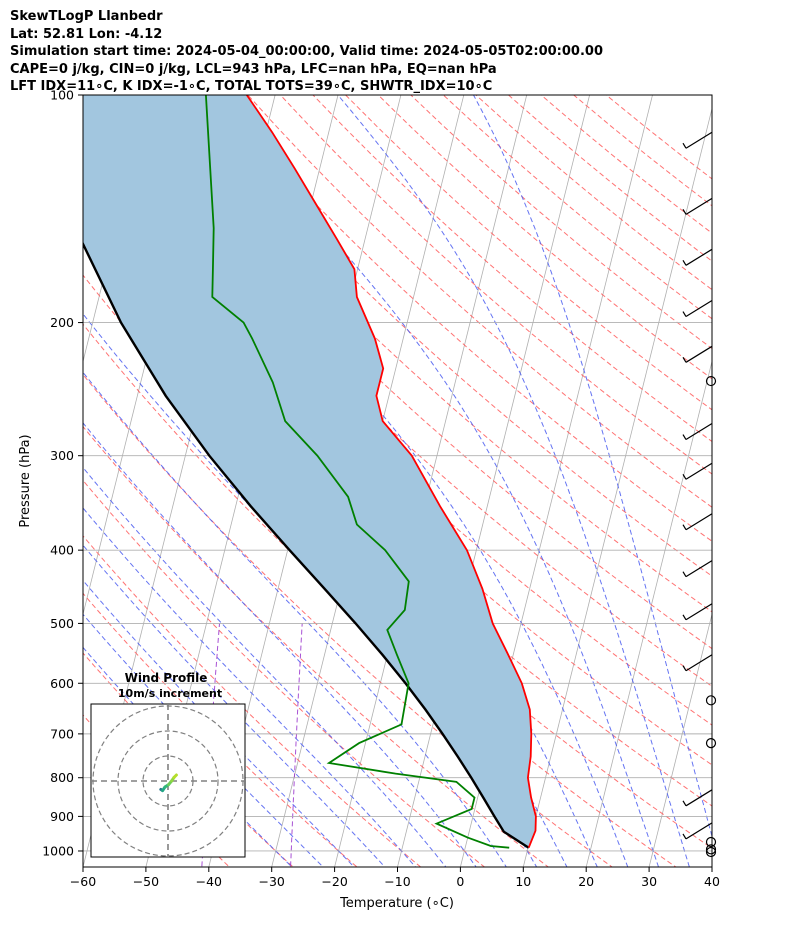  What do you see at coordinates (146, 881) in the screenshot?
I see `x-tick-label: −50` at bounding box center [146, 881].